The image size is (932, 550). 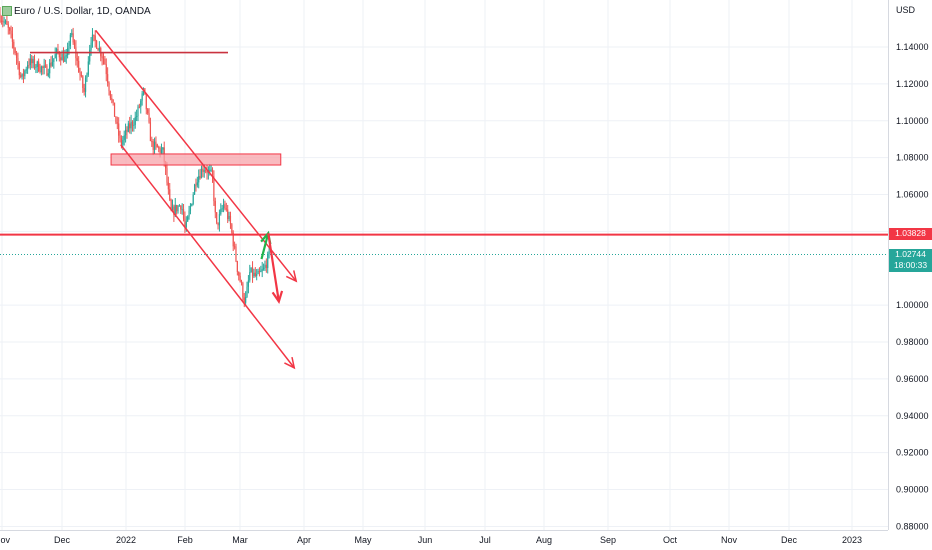 What do you see at coordinates (912, 121) in the screenshot?
I see `price-tick-label: 1.10000` at bounding box center [912, 121].